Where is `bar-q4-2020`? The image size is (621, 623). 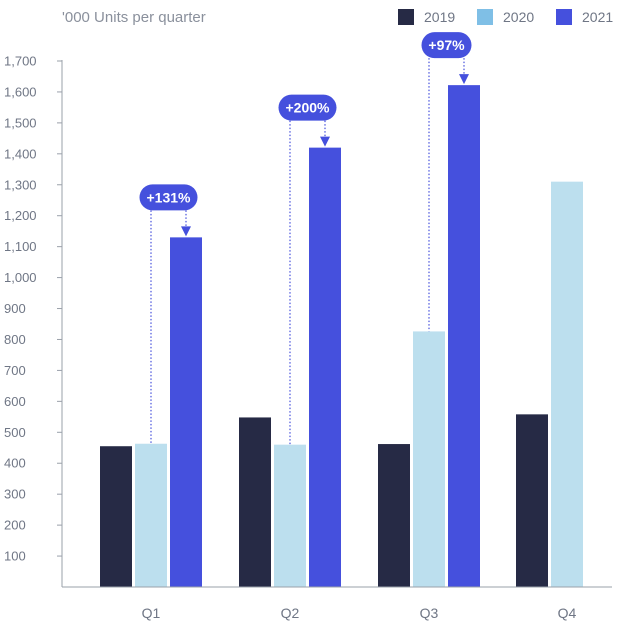
bar-q4-2020 is located at coordinates (567, 384).